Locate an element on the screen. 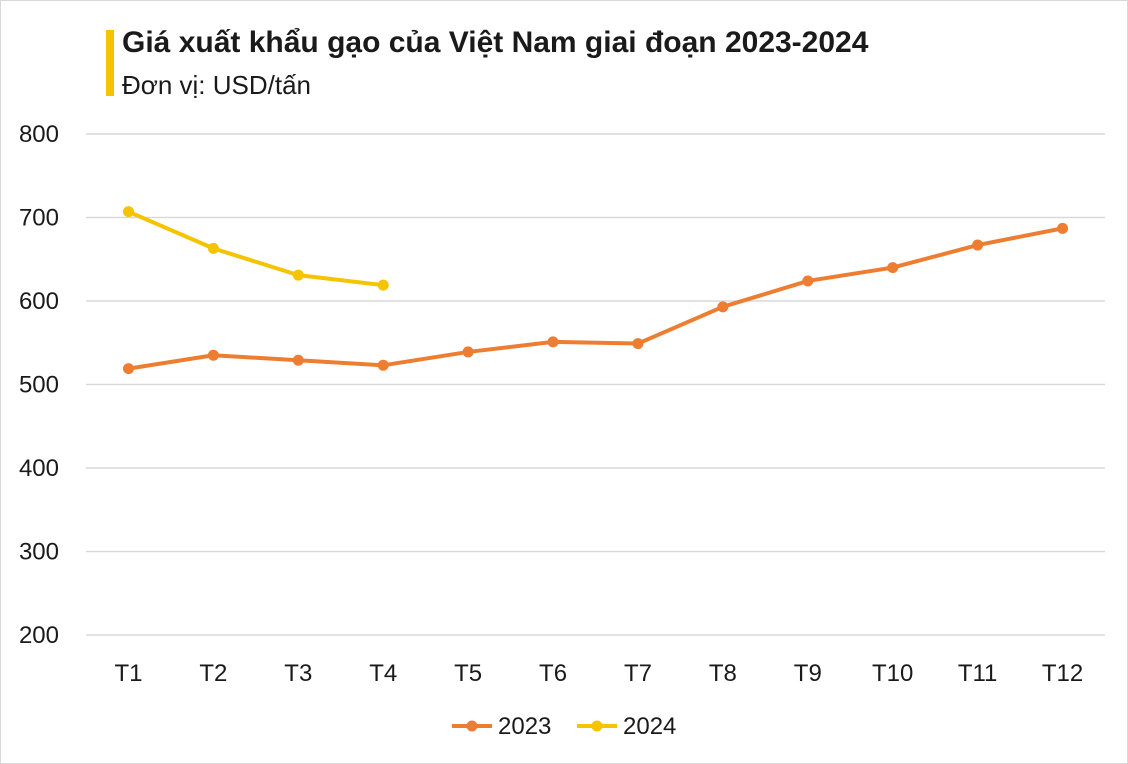 The height and width of the screenshot is (764, 1128). x-tick-label: T5 is located at coordinates (468, 673).